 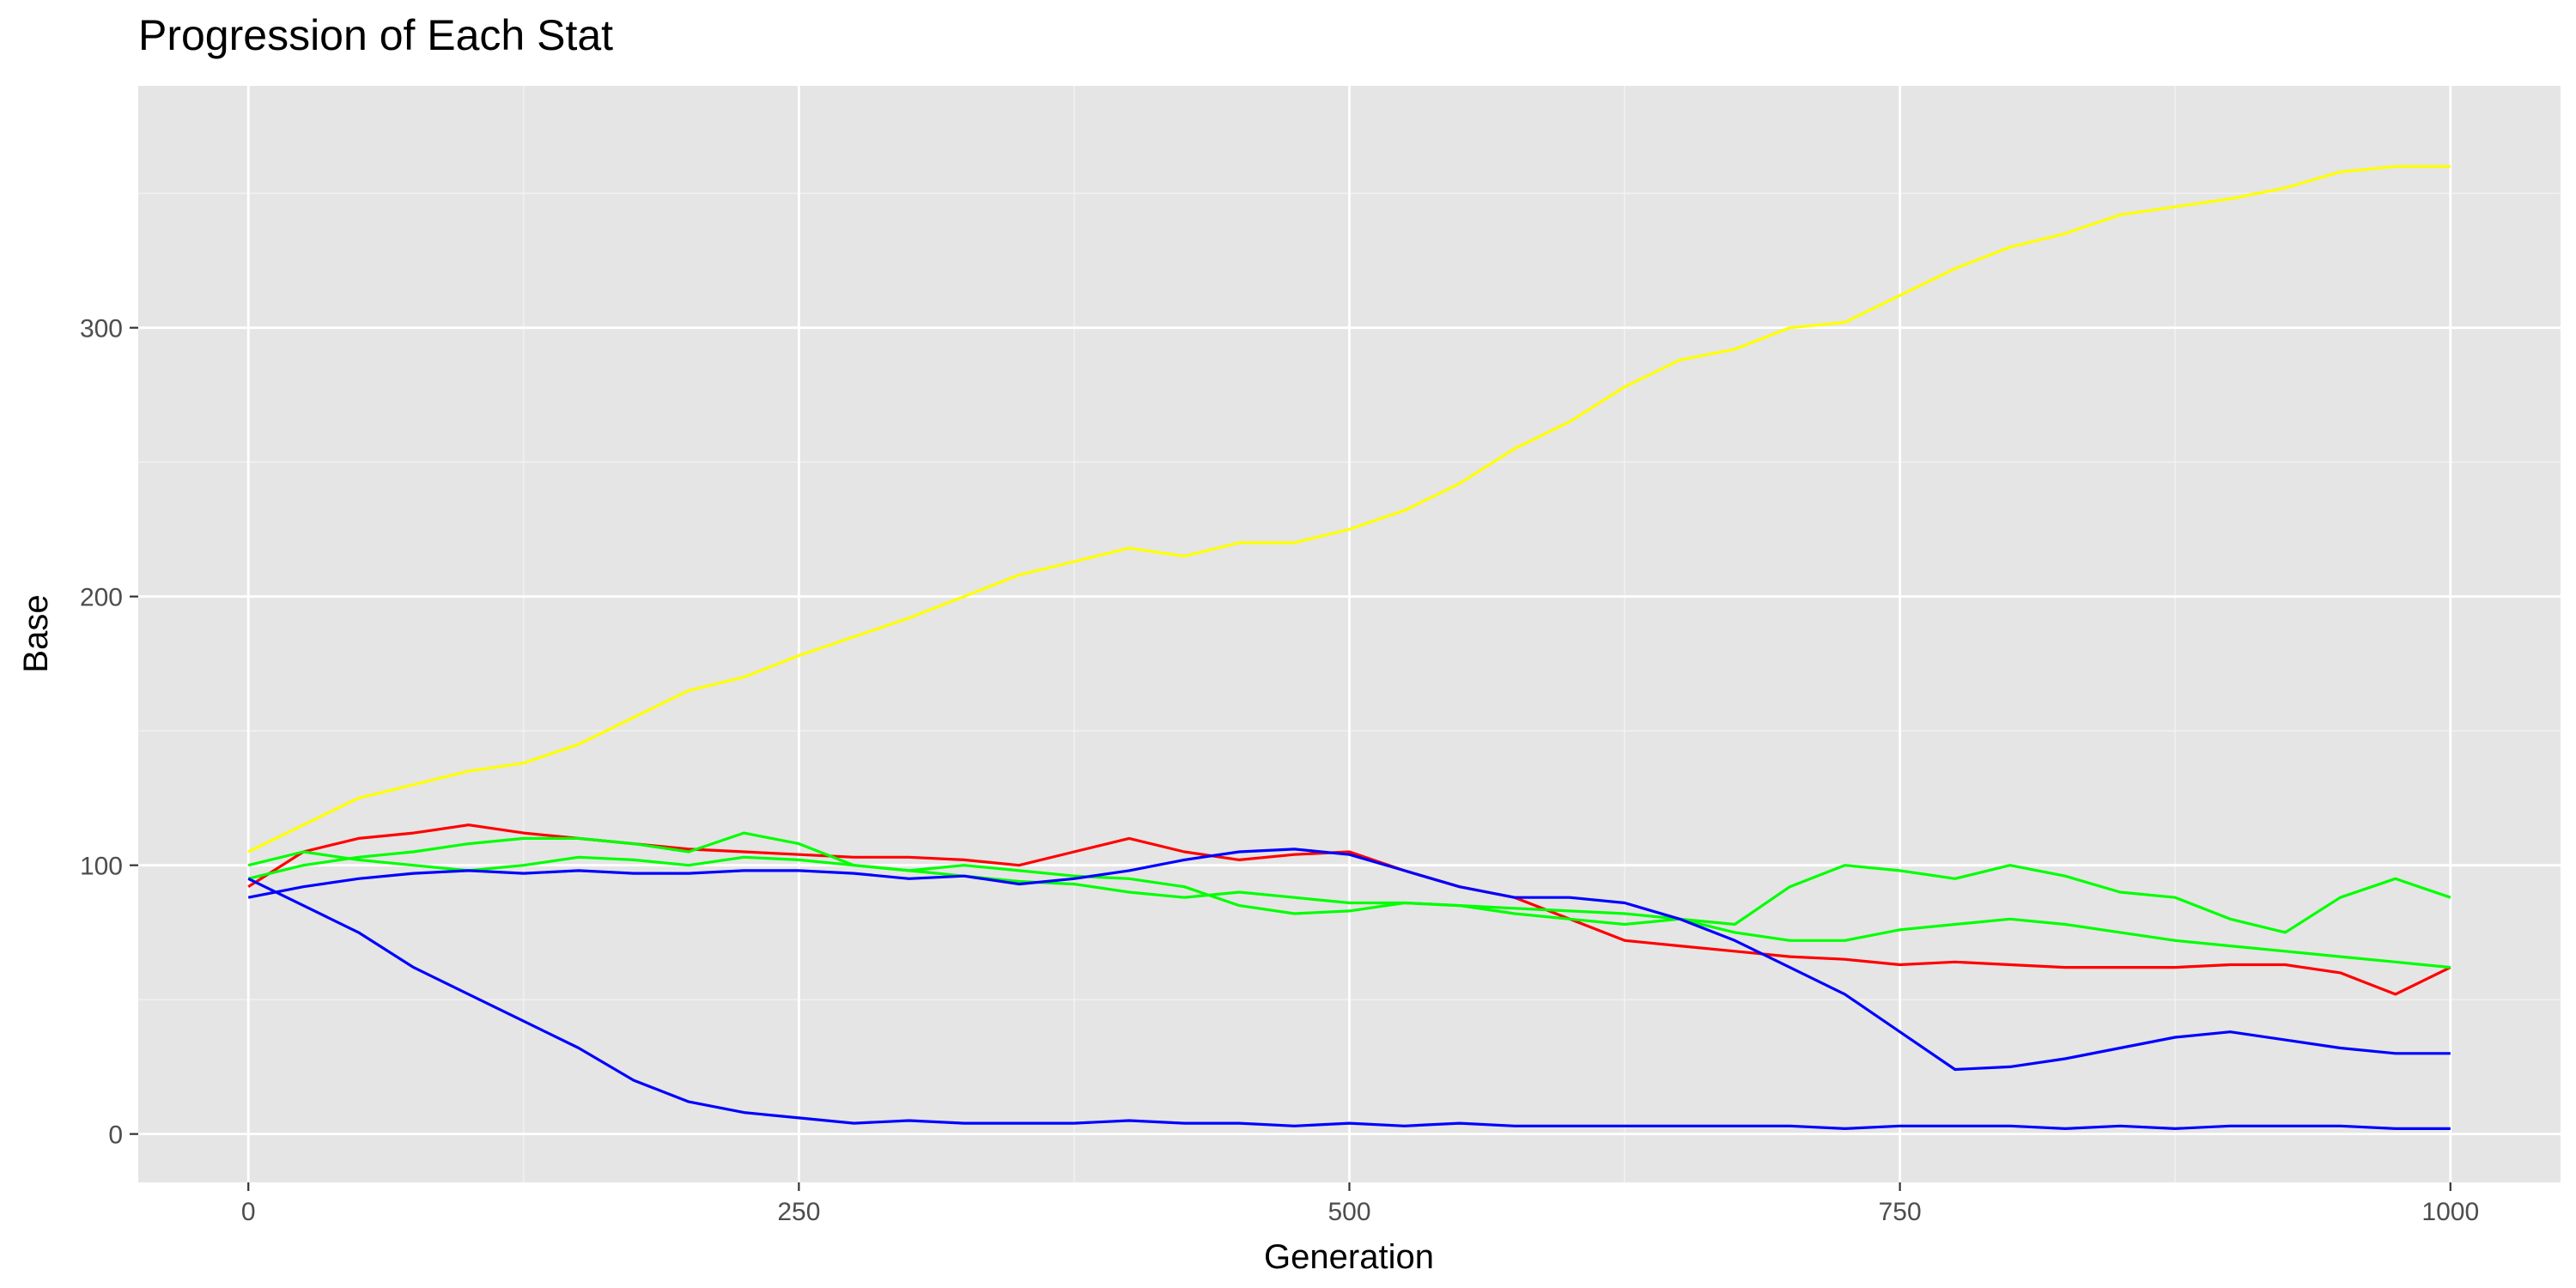 I want to click on y-tick-label: 100, so click(x=101, y=867).